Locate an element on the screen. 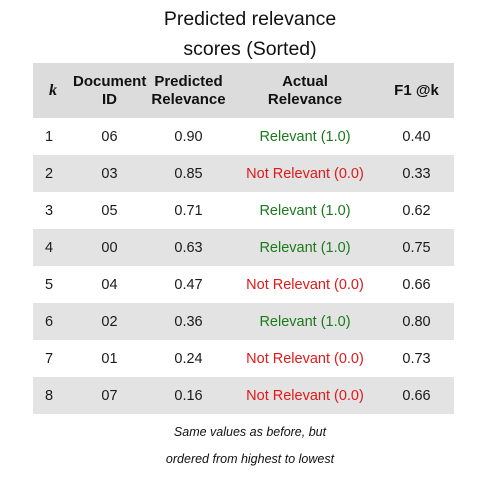  row-f1-cell: 0.80 is located at coordinates (416, 321).